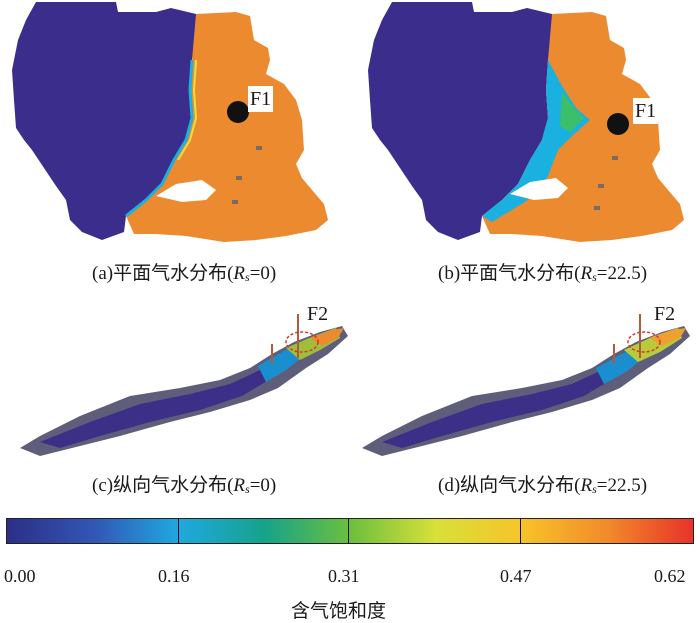 The height and width of the screenshot is (623, 700). I want to click on gas-core, so click(668, 337).